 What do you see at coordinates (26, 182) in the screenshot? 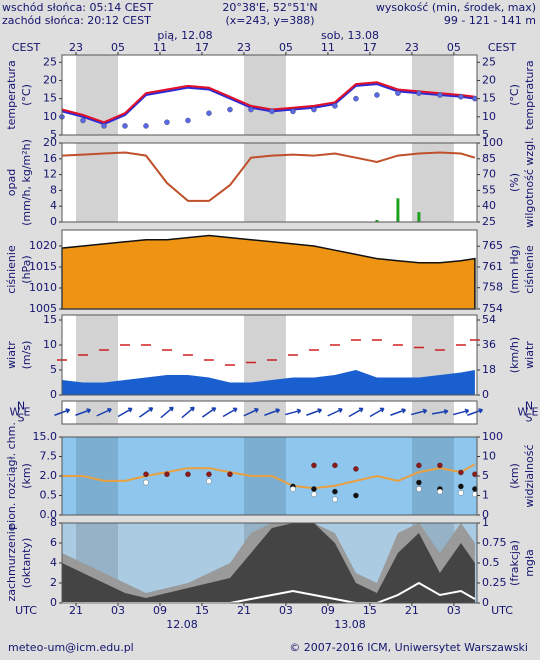
I see `y-axis-label: (mm/h, kg/m²h)` at bounding box center [26, 182].